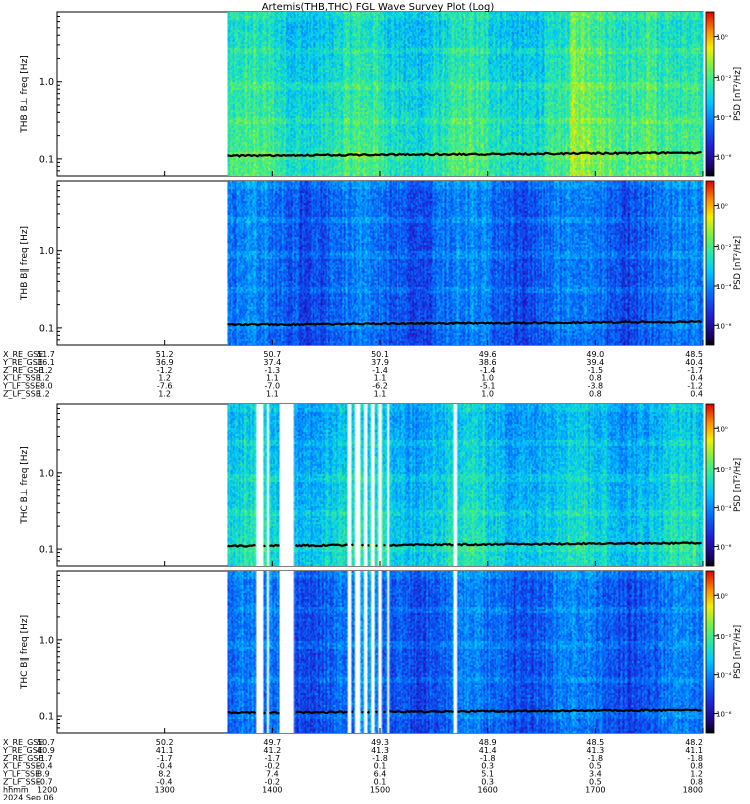 The height and width of the screenshot is (804, 750). What do you see at coordinates (724, 652) in the screenshot?
I see `colorbar-4: 10⁰ 10⁻² 10⁻⁴ 10⁻⁶ PSD [nT²/Hz]` at bounding box center [724, 652].